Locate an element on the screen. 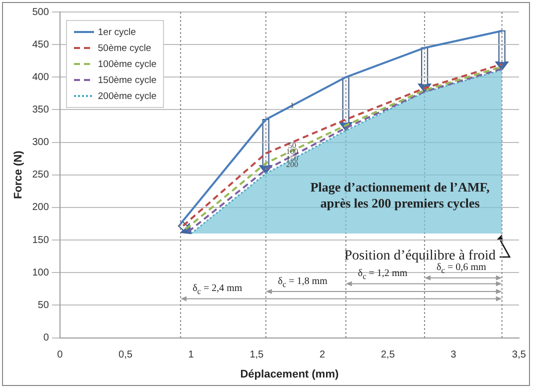 The image size is (537, 391). x-tick-label: 0 is located at coordinates (60, 355).